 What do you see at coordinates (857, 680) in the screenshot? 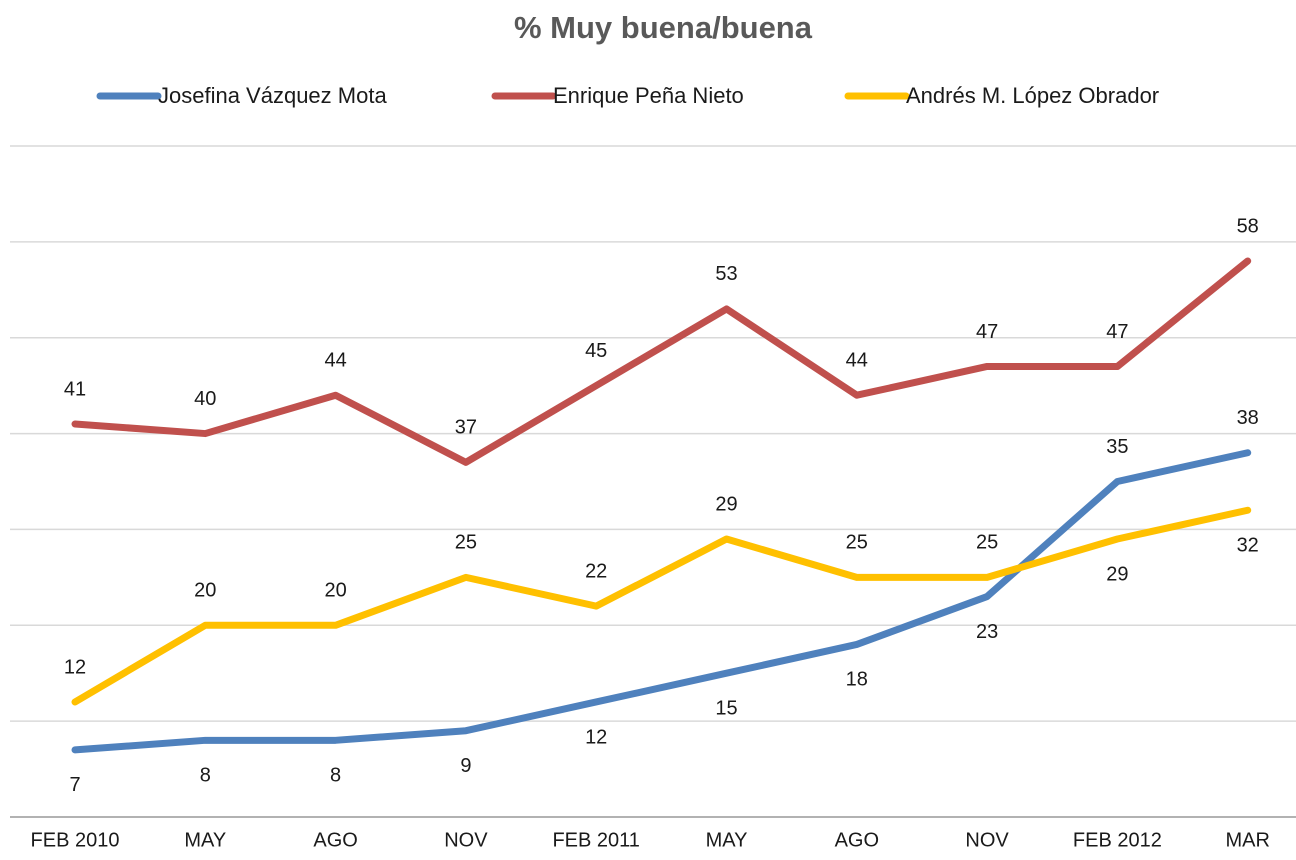
I see `data-label: 18` at bounding box center [857, 680].